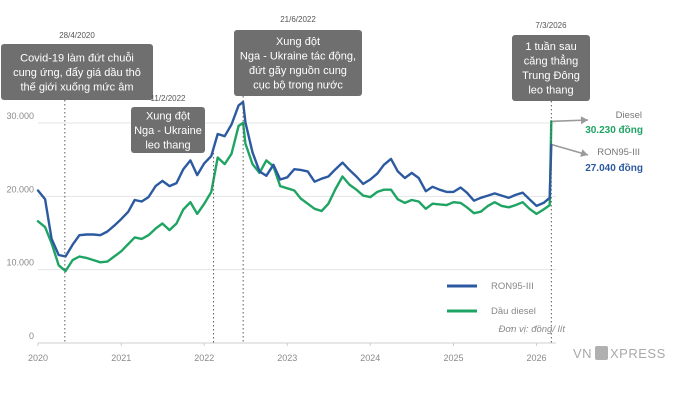 The image size is (683, 410). I want to click on x-tick-label: 2025, so click(454, 358).